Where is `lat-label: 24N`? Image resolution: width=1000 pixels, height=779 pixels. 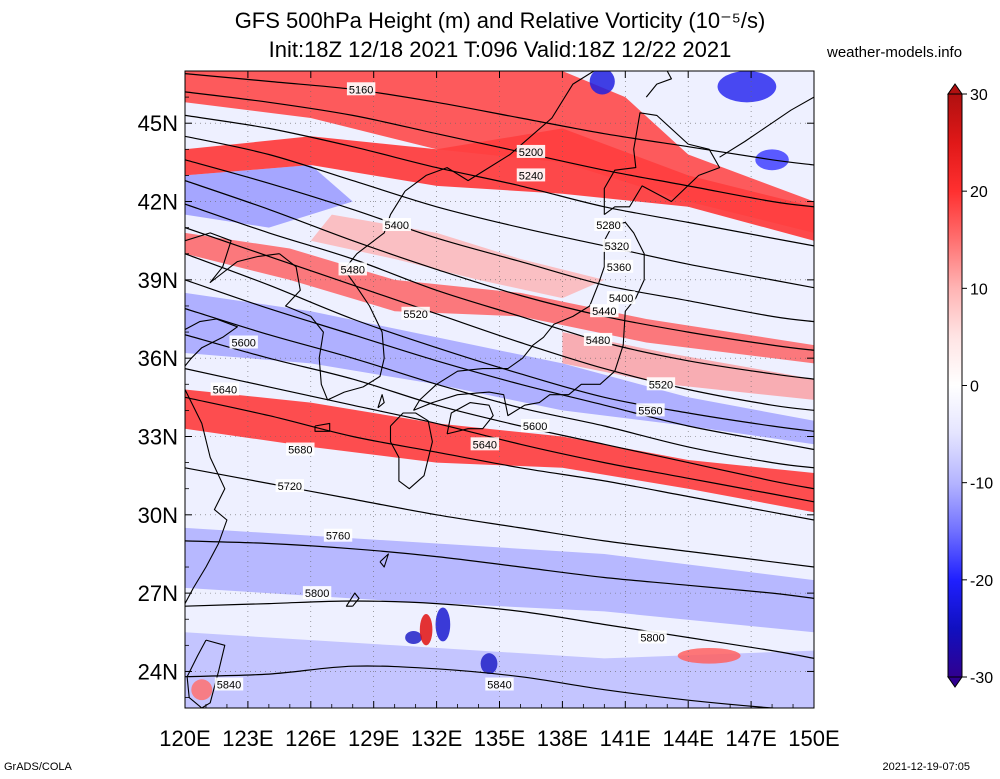 lat-label: 24N is located at coordinates (158, 671).